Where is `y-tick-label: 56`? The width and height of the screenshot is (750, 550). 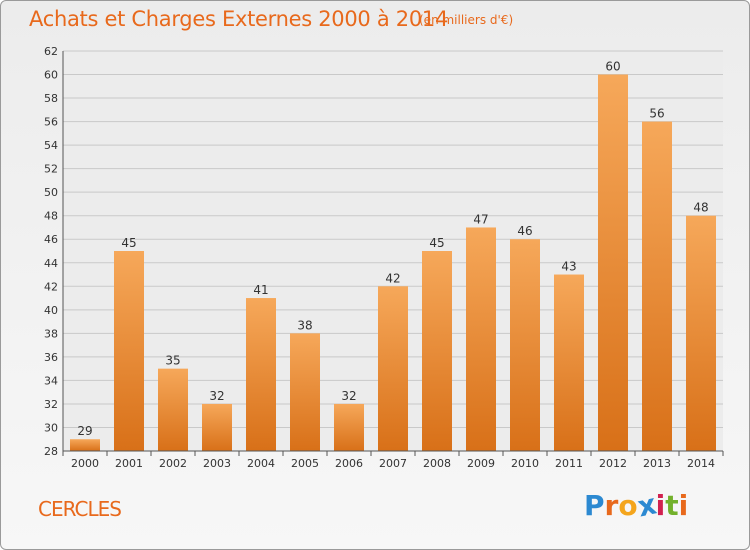 y-tick-label: 56 is located at coordinates (51, 122).